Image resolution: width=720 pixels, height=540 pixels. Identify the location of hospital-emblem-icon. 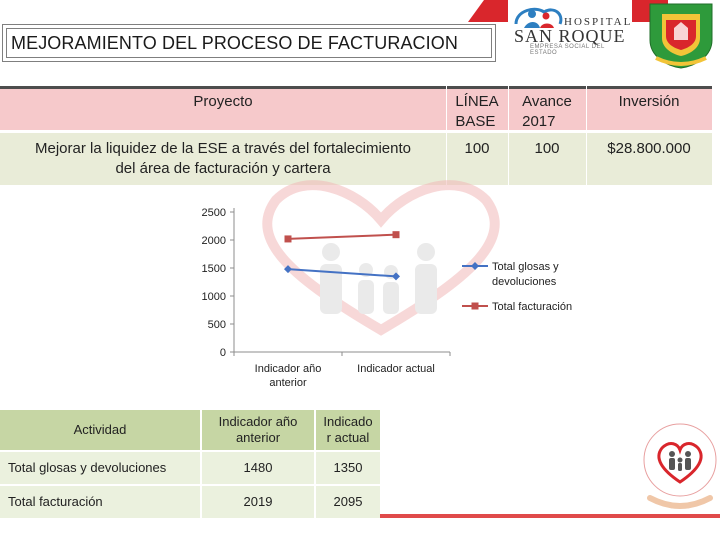
(538, 17).